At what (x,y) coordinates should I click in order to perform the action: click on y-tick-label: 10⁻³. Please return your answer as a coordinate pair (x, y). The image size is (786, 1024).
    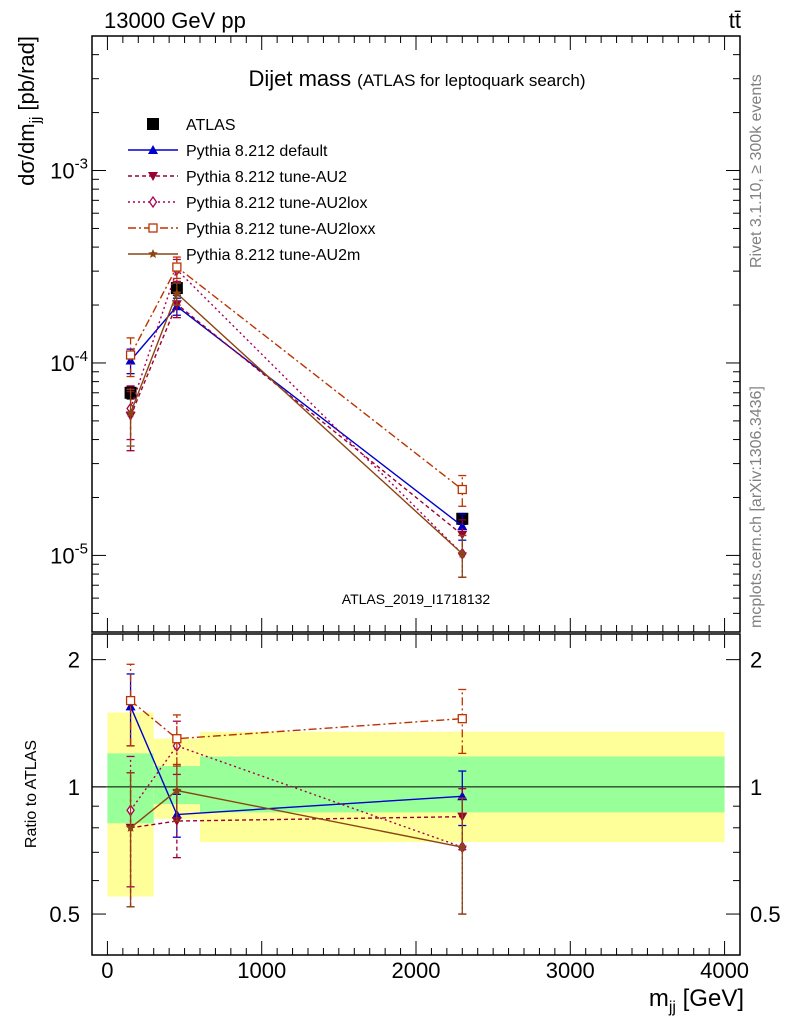
    Looking at the image, I should click on (69, 170).